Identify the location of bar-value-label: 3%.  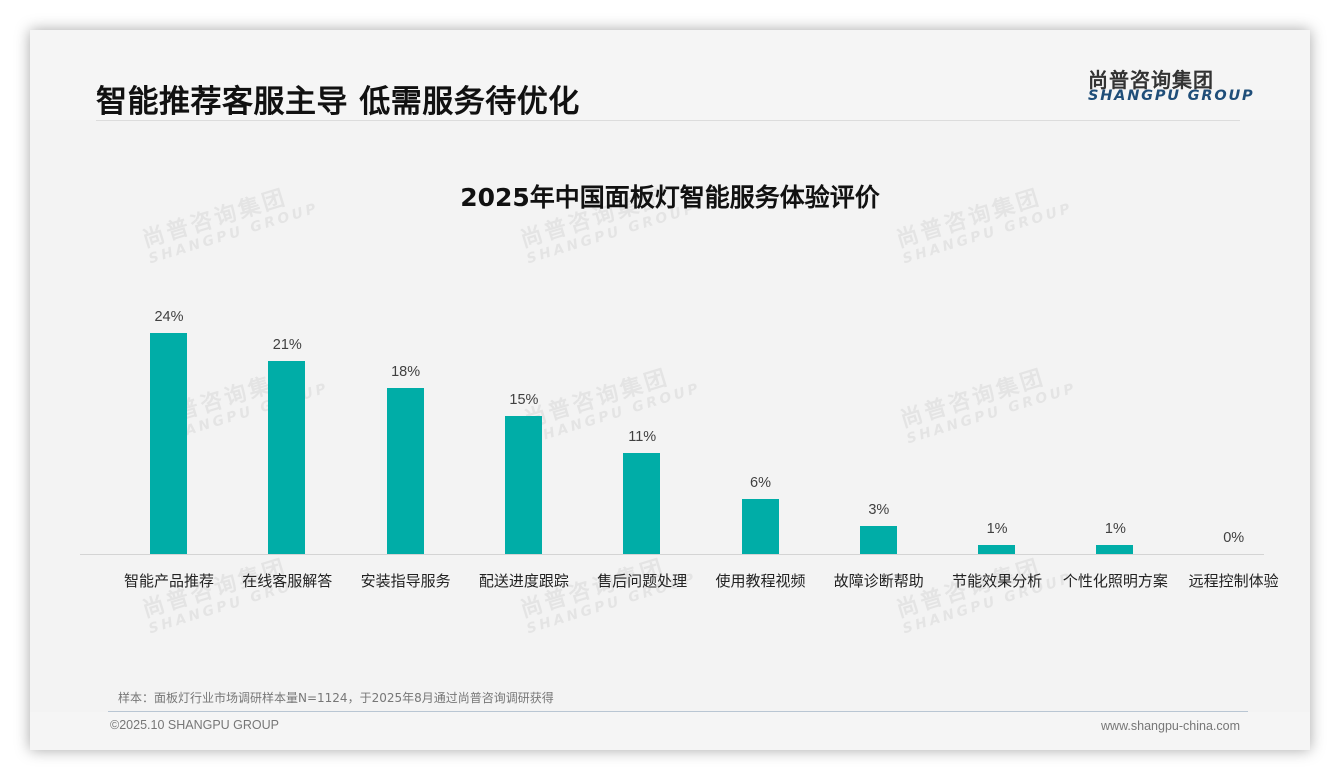
(879, 510).